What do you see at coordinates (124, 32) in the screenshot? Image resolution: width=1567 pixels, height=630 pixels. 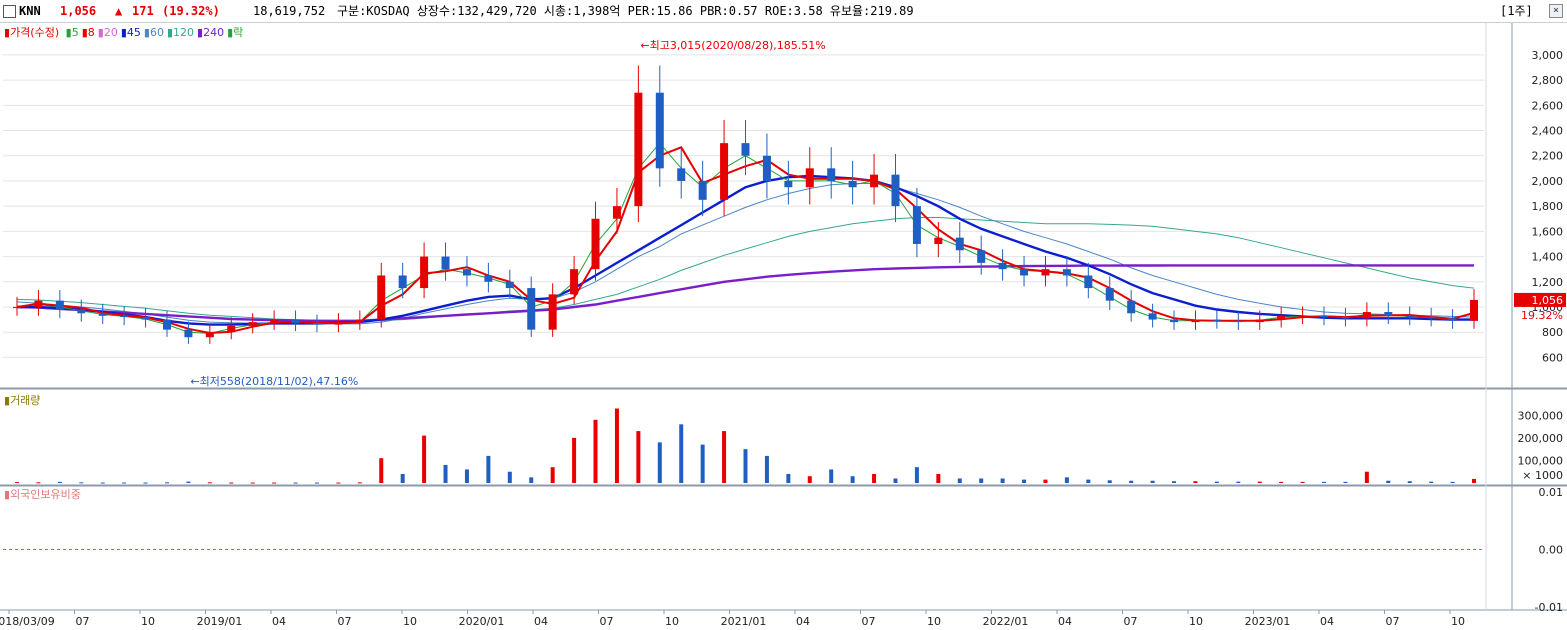 I see `price-legend: ▮가격(수정) ▮5 ▮8 ▮20 ▮45 ▮60 ▮120 ▮240 ▮락` at bounding box center [124, 32].